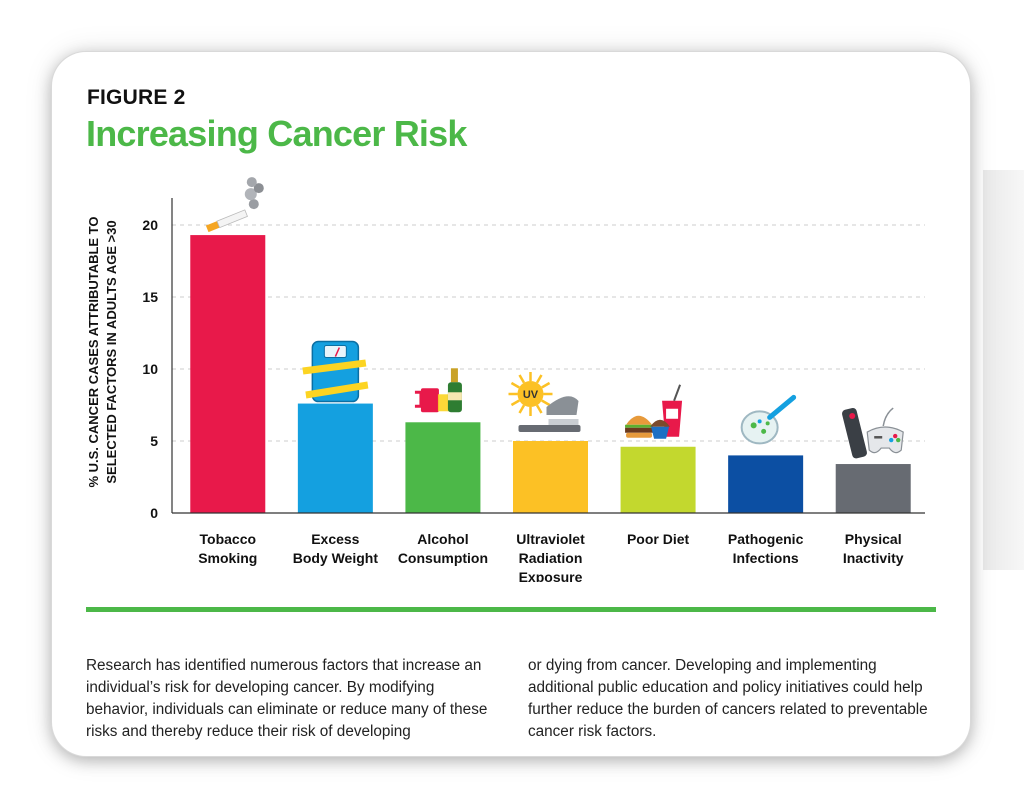 This screenshot has width=1024, height=807. I want to click on section-divider, so click(511, 609).